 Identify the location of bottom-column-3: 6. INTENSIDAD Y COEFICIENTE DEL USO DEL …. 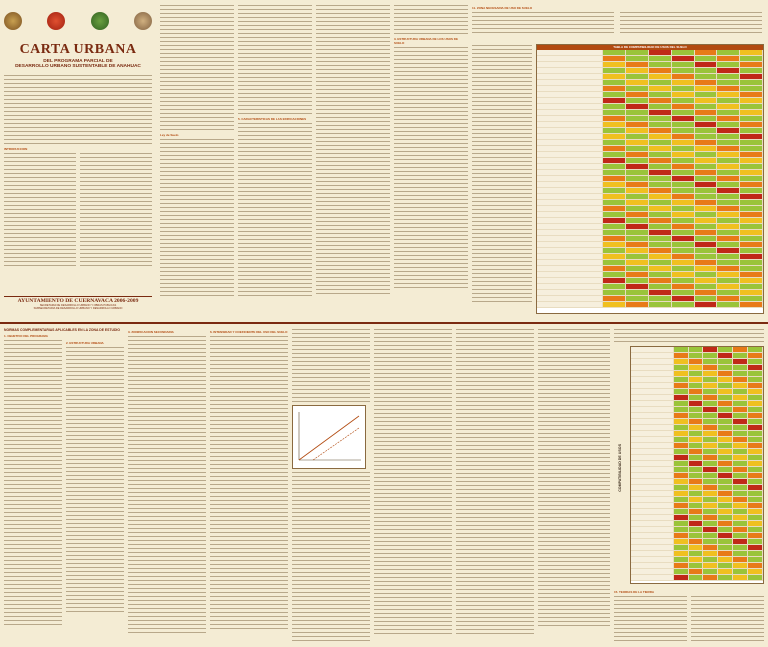
(249, 486).